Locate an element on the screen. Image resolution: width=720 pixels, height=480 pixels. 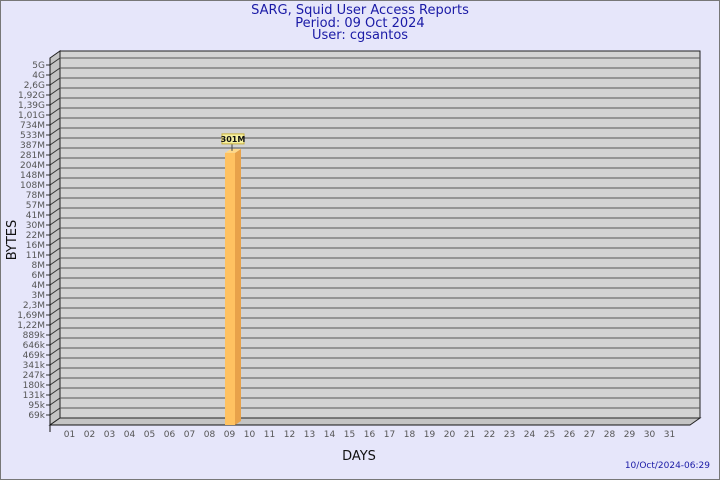
bar-value-label: 301M is located at coordinates (233, 139).